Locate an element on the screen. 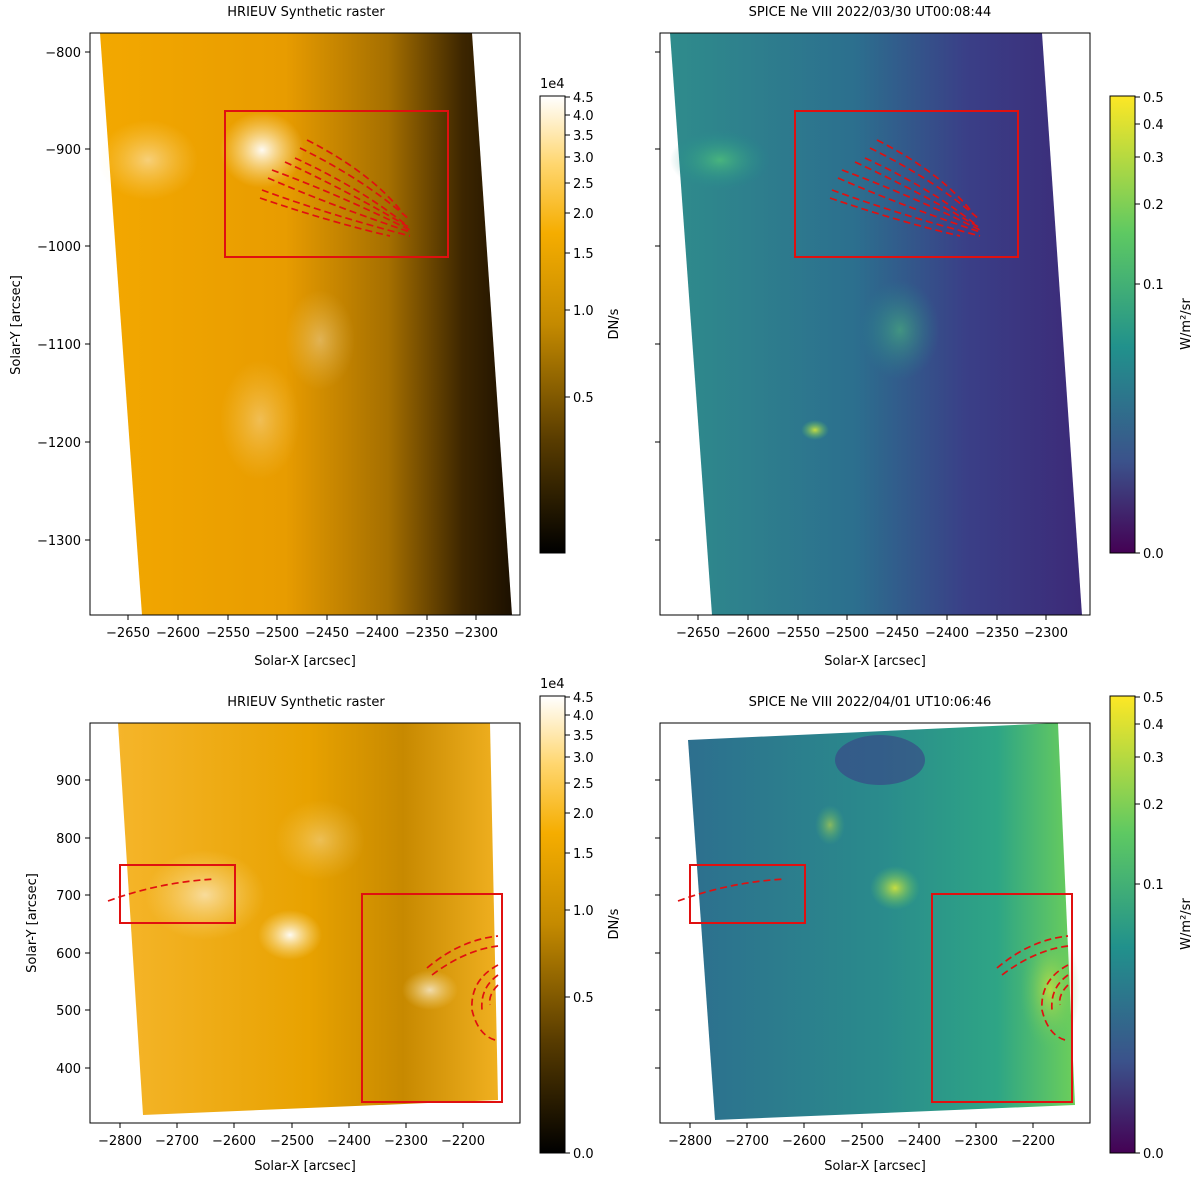  colorbar-ticks: 4.5 4.0 3.5 3.0 2.5 2.0 1.5 1.0 0.5 0.0 is located at coordinates (579, 926).